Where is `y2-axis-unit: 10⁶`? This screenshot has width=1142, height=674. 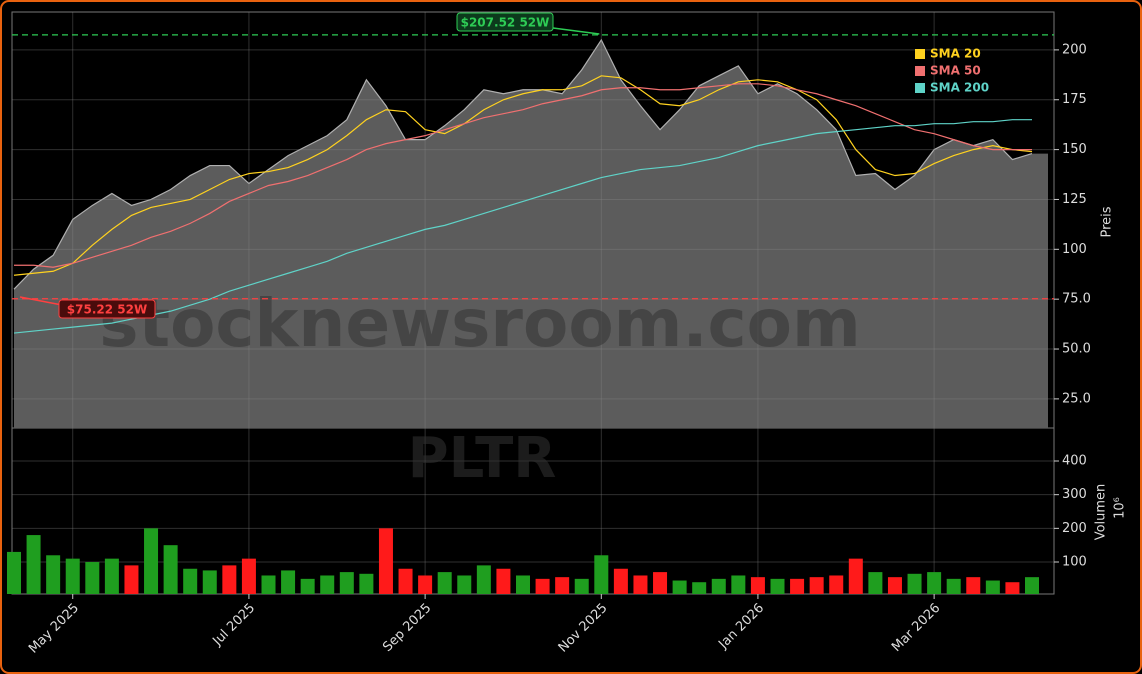
y2-axis-unit: 10⁶ is located at coordinates (1120, 508).